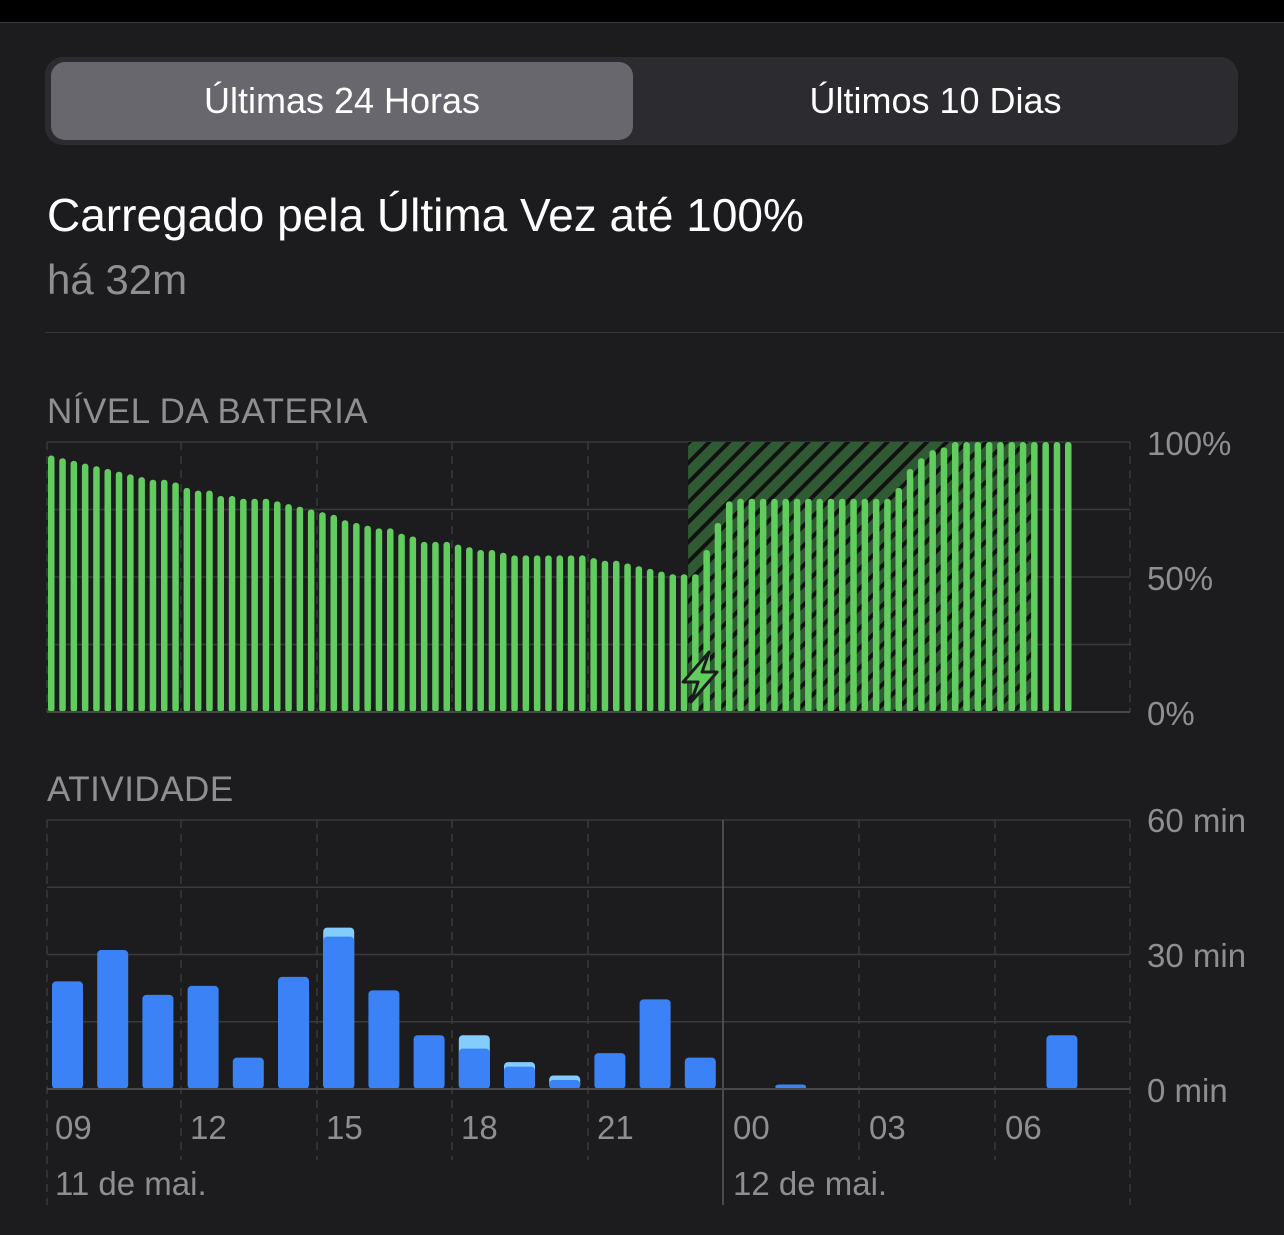  I want to click on last-charged-time: há 32m, so click(117, 279).